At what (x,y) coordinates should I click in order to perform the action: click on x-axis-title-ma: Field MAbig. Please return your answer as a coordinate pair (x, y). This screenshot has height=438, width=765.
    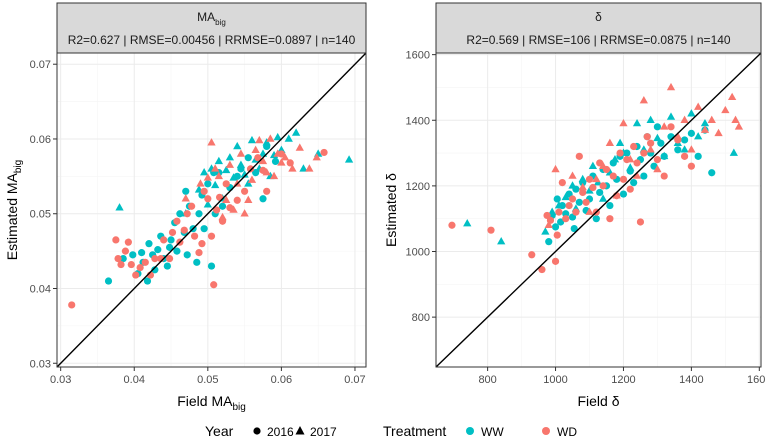
    Looking at the image, I should click on (211, 403).